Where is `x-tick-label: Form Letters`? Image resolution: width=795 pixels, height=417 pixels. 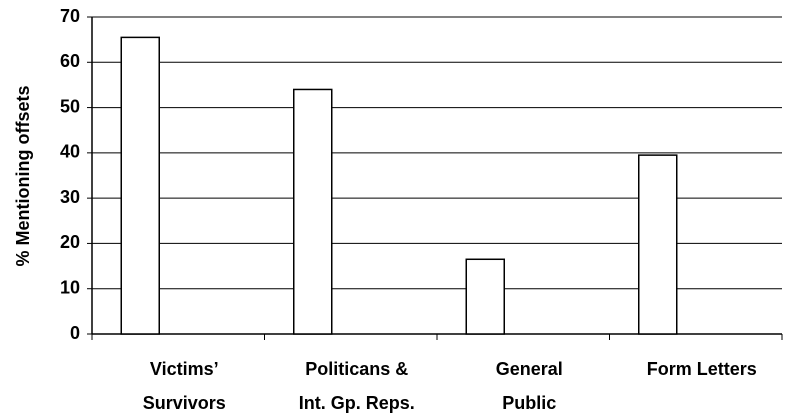
x-tick-label: Form Letters is located at coordinates (702, 369).